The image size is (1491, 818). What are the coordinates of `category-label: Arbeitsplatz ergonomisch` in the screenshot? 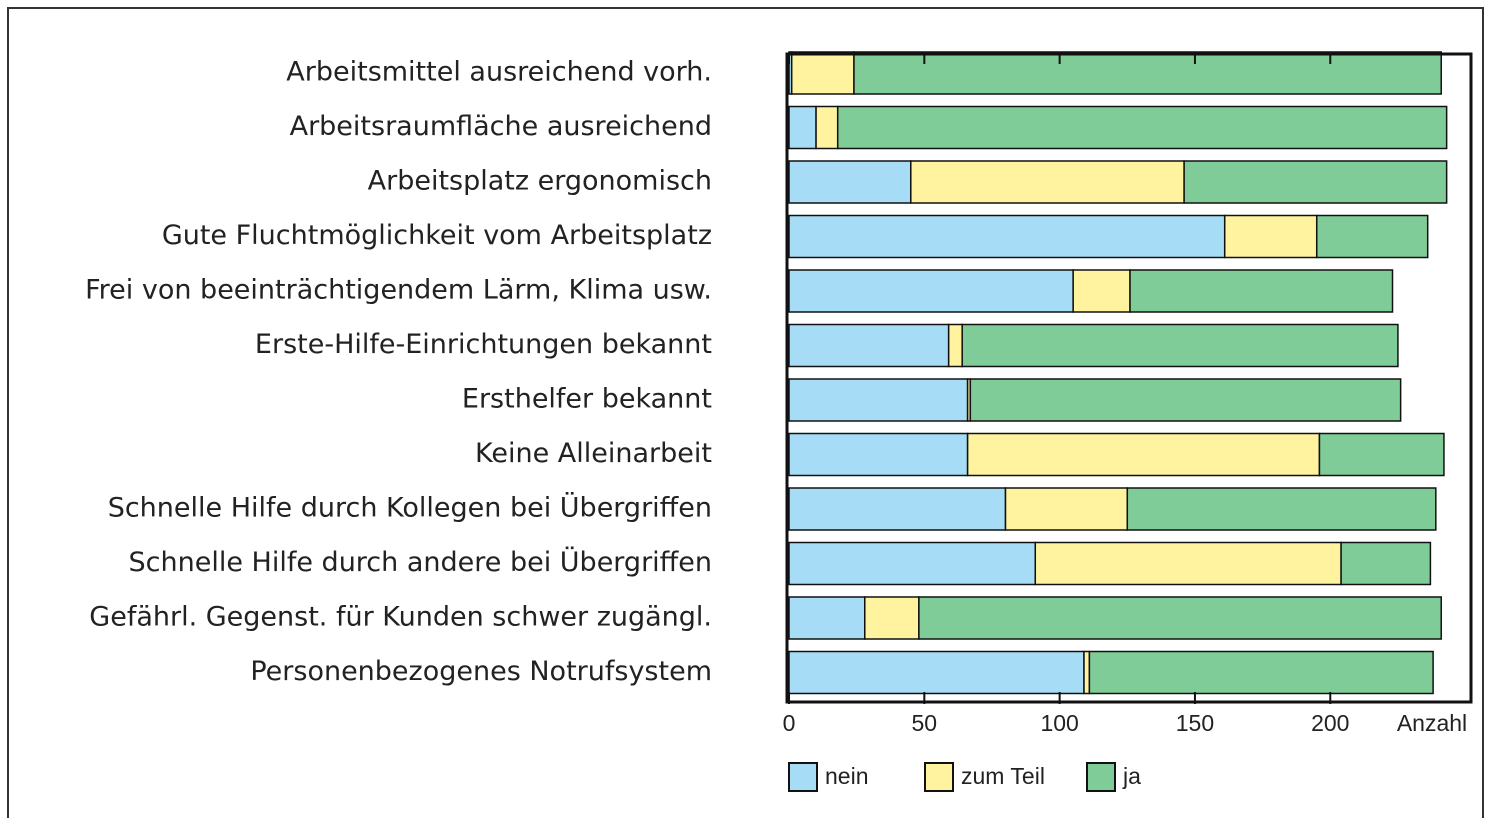 It's located at (540, 181).